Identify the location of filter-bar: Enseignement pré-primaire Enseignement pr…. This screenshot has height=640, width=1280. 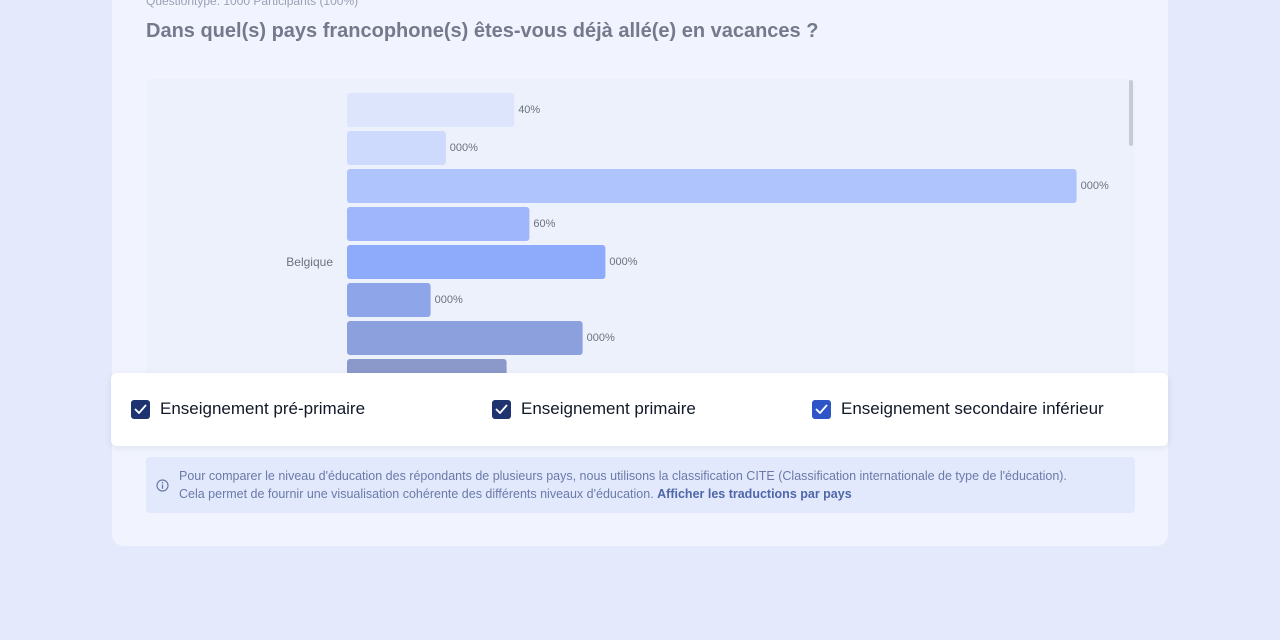
(639, 409).